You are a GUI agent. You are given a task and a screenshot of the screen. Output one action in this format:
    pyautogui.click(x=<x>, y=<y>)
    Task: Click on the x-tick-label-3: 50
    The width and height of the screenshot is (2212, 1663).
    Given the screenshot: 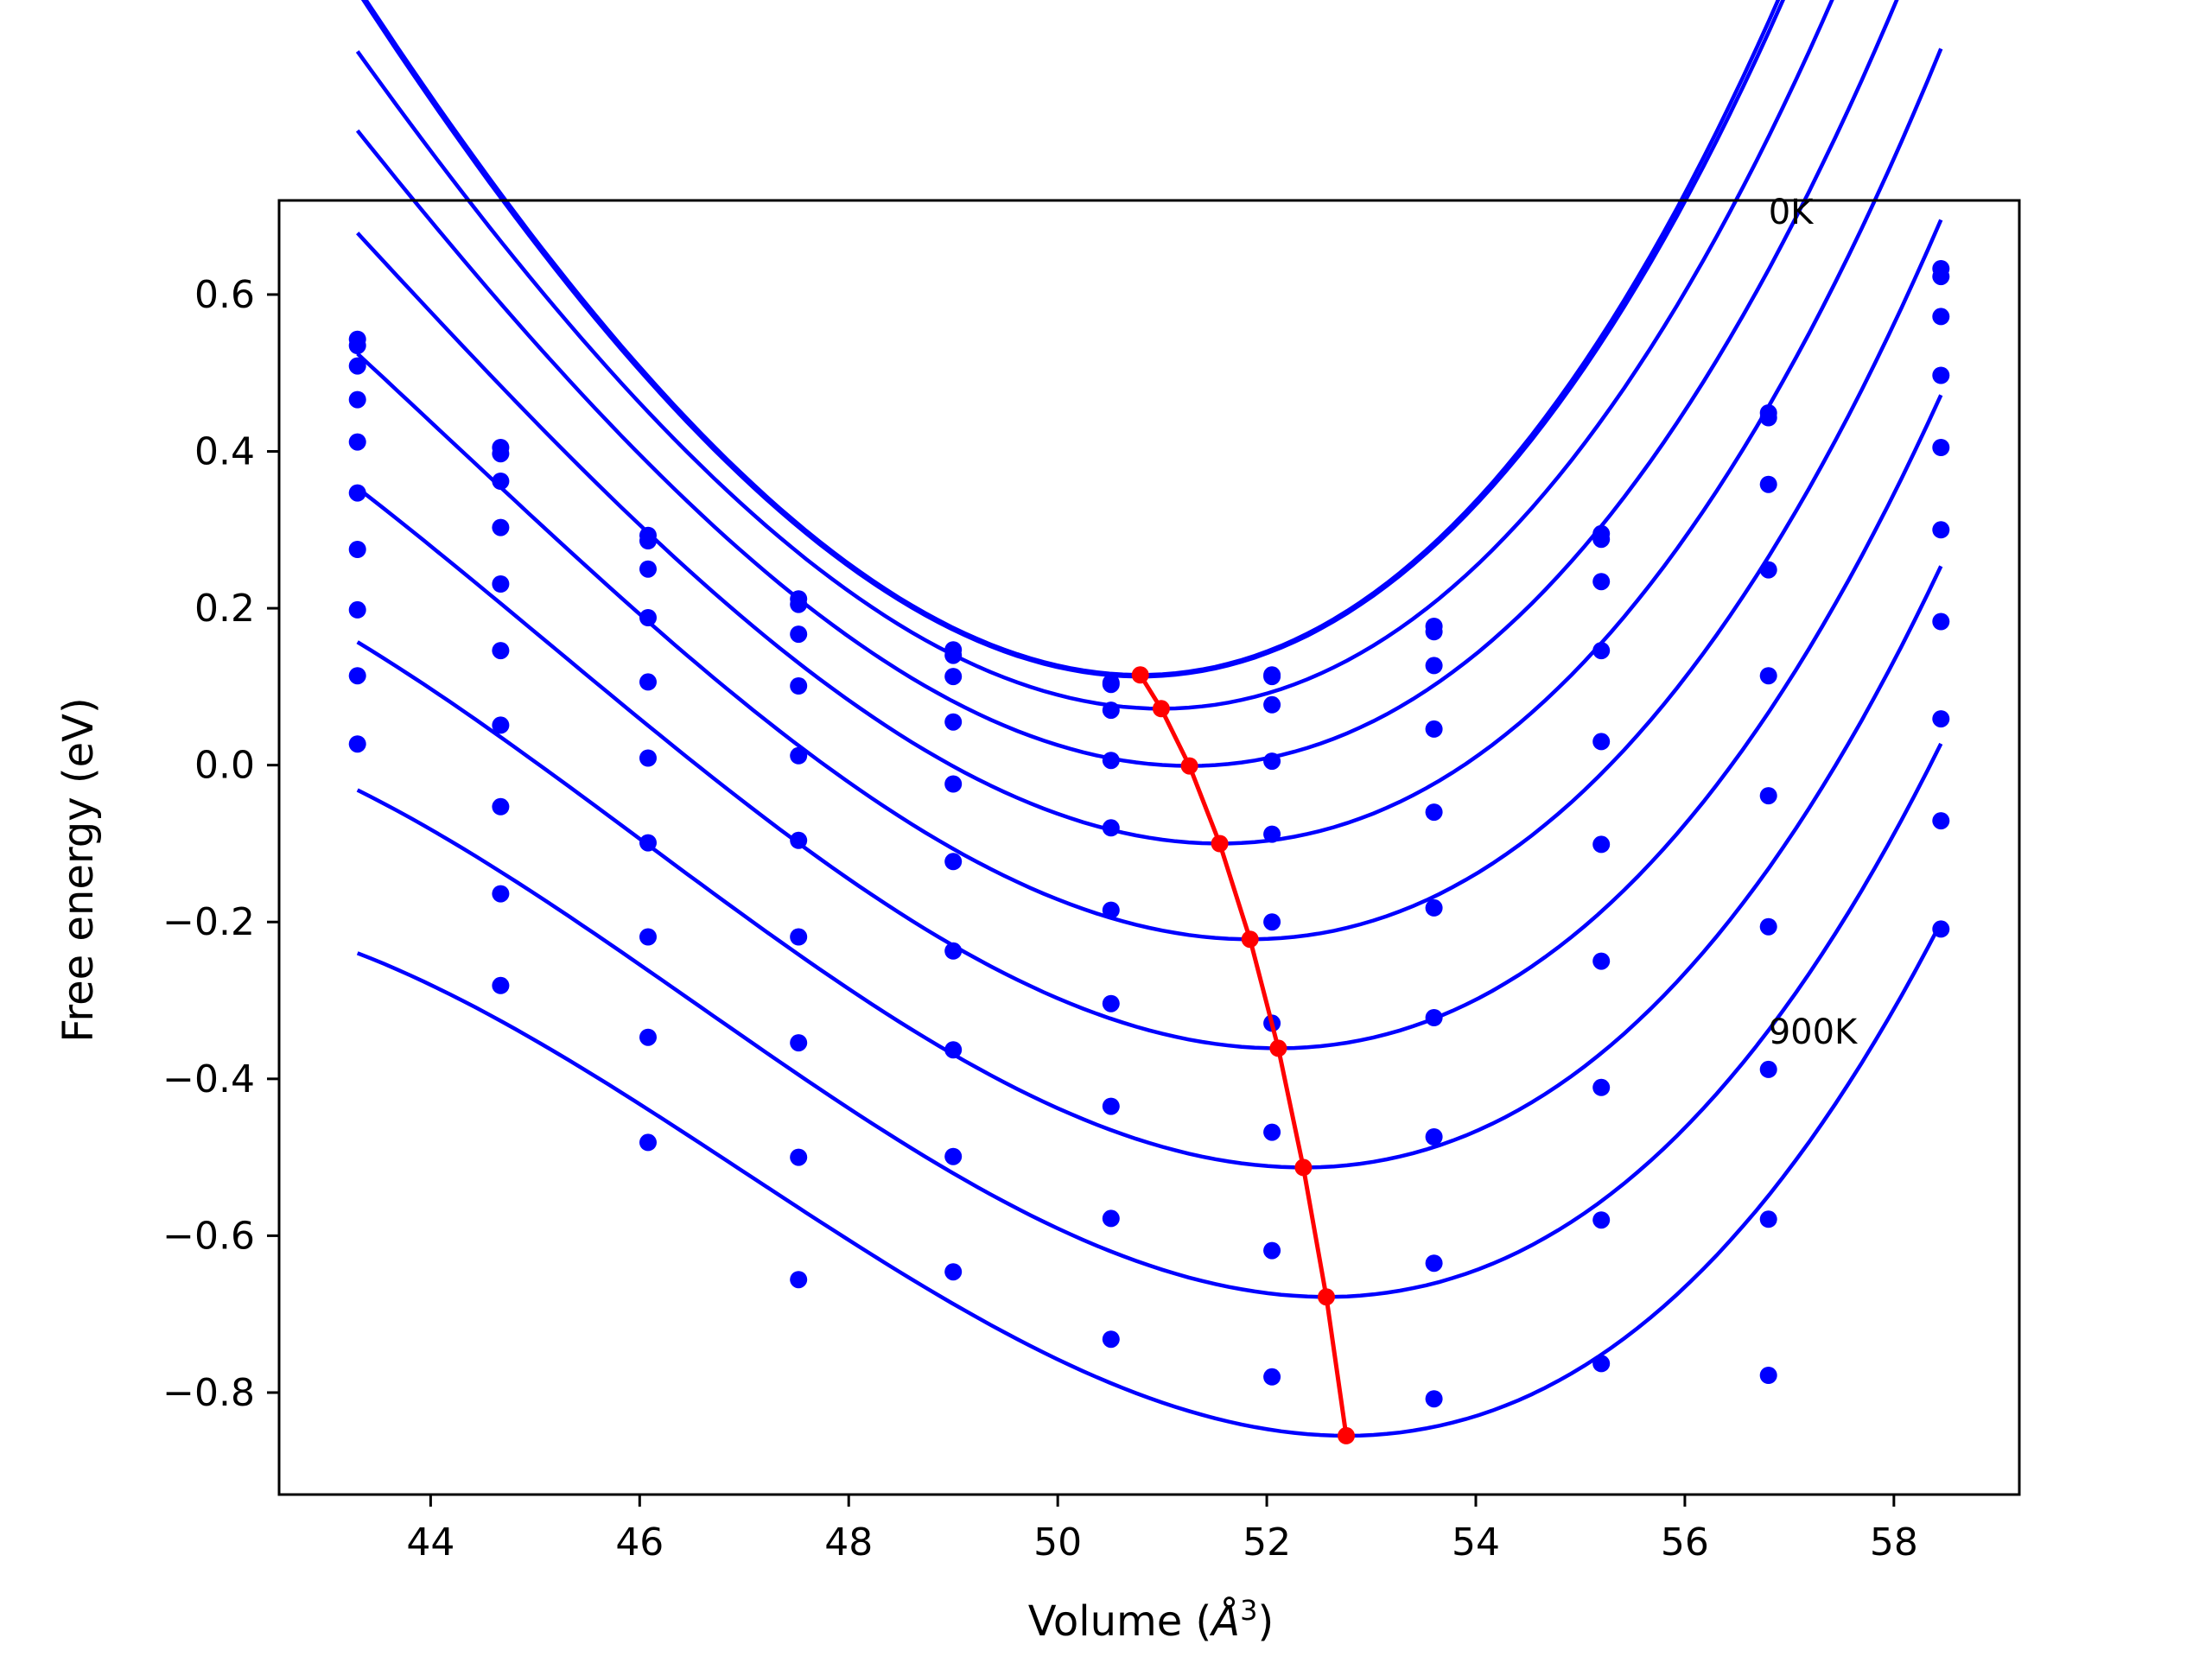 What is the action you would take?
    pyautogui.click(x=1057, y=1543)
    